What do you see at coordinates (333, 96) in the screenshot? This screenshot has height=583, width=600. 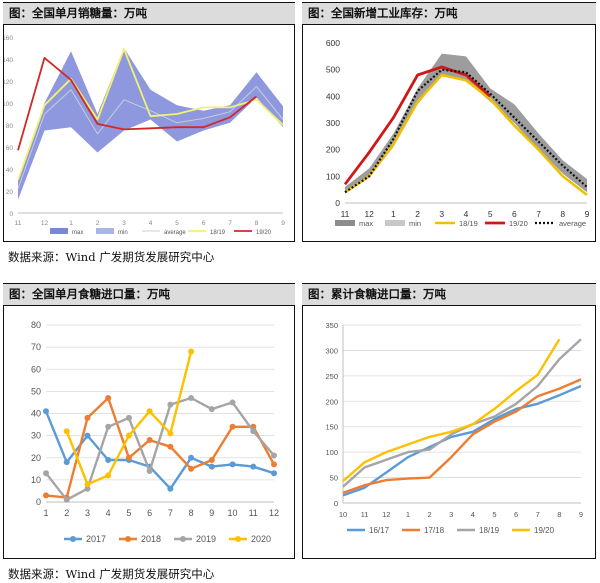 I see `y-tick-label: 400` at bounding box center [333, 96].